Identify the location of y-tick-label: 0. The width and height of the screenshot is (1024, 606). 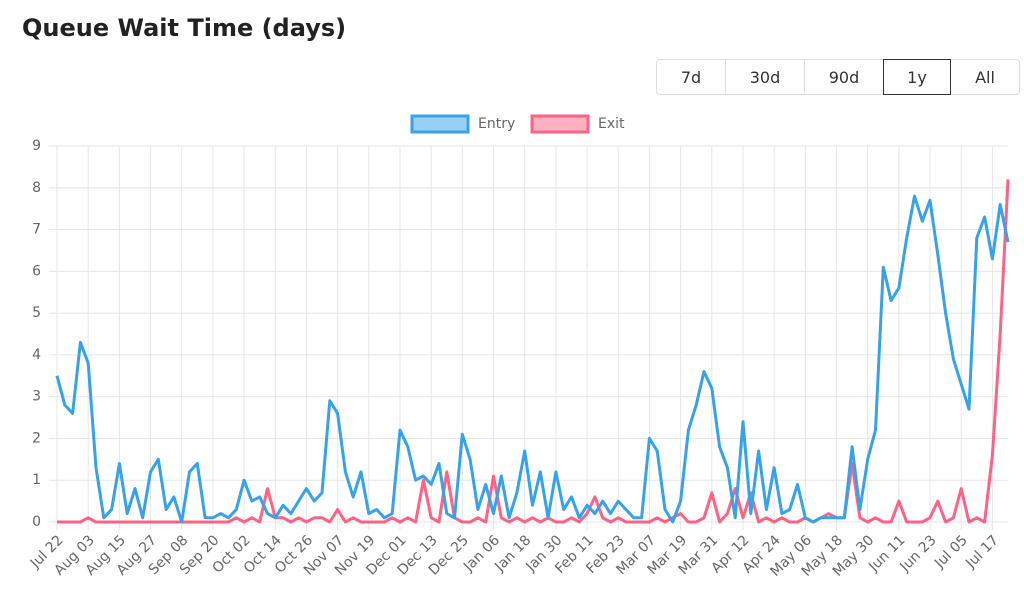
(36, 522).